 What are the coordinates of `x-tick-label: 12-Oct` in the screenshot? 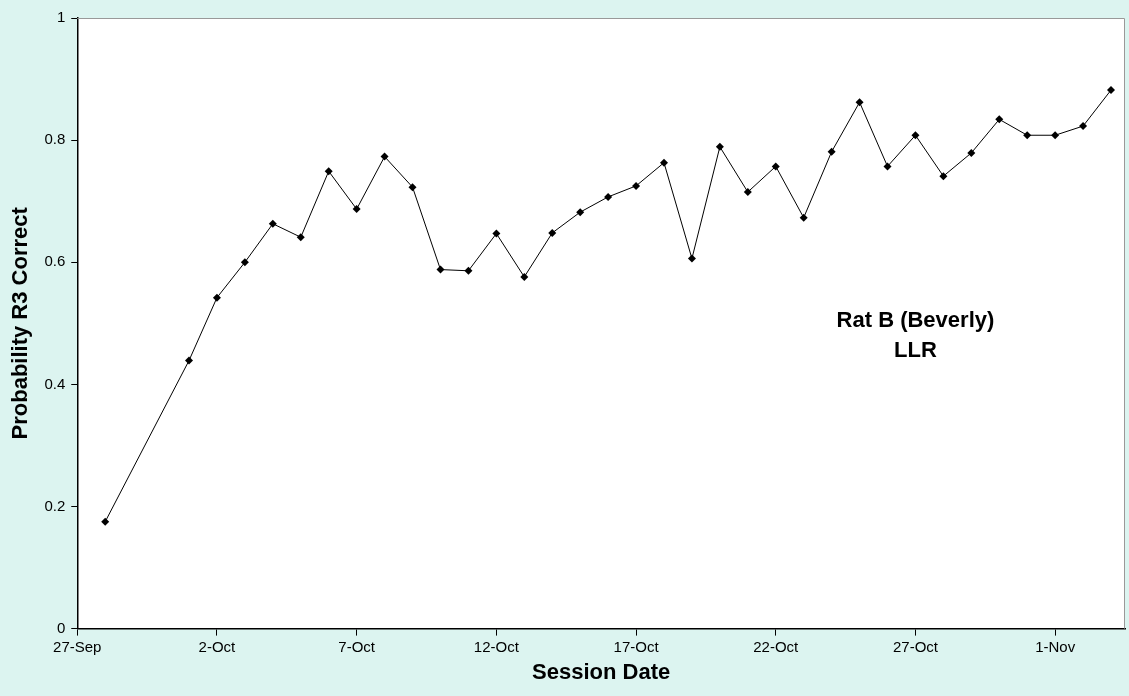 It's located at (496, 646).